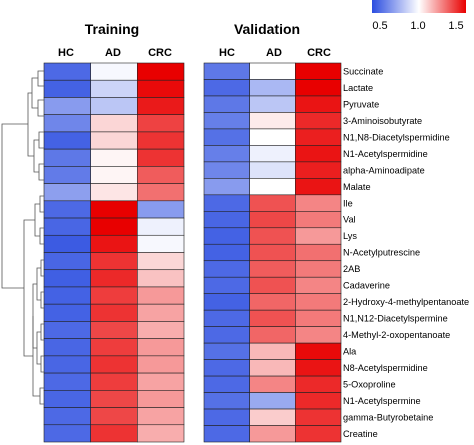 This screenshot has height=445, width=474. Describe the element at coordinates (318, 252) in the screenshot. I see `validation-cell-r11-c2` at that location.